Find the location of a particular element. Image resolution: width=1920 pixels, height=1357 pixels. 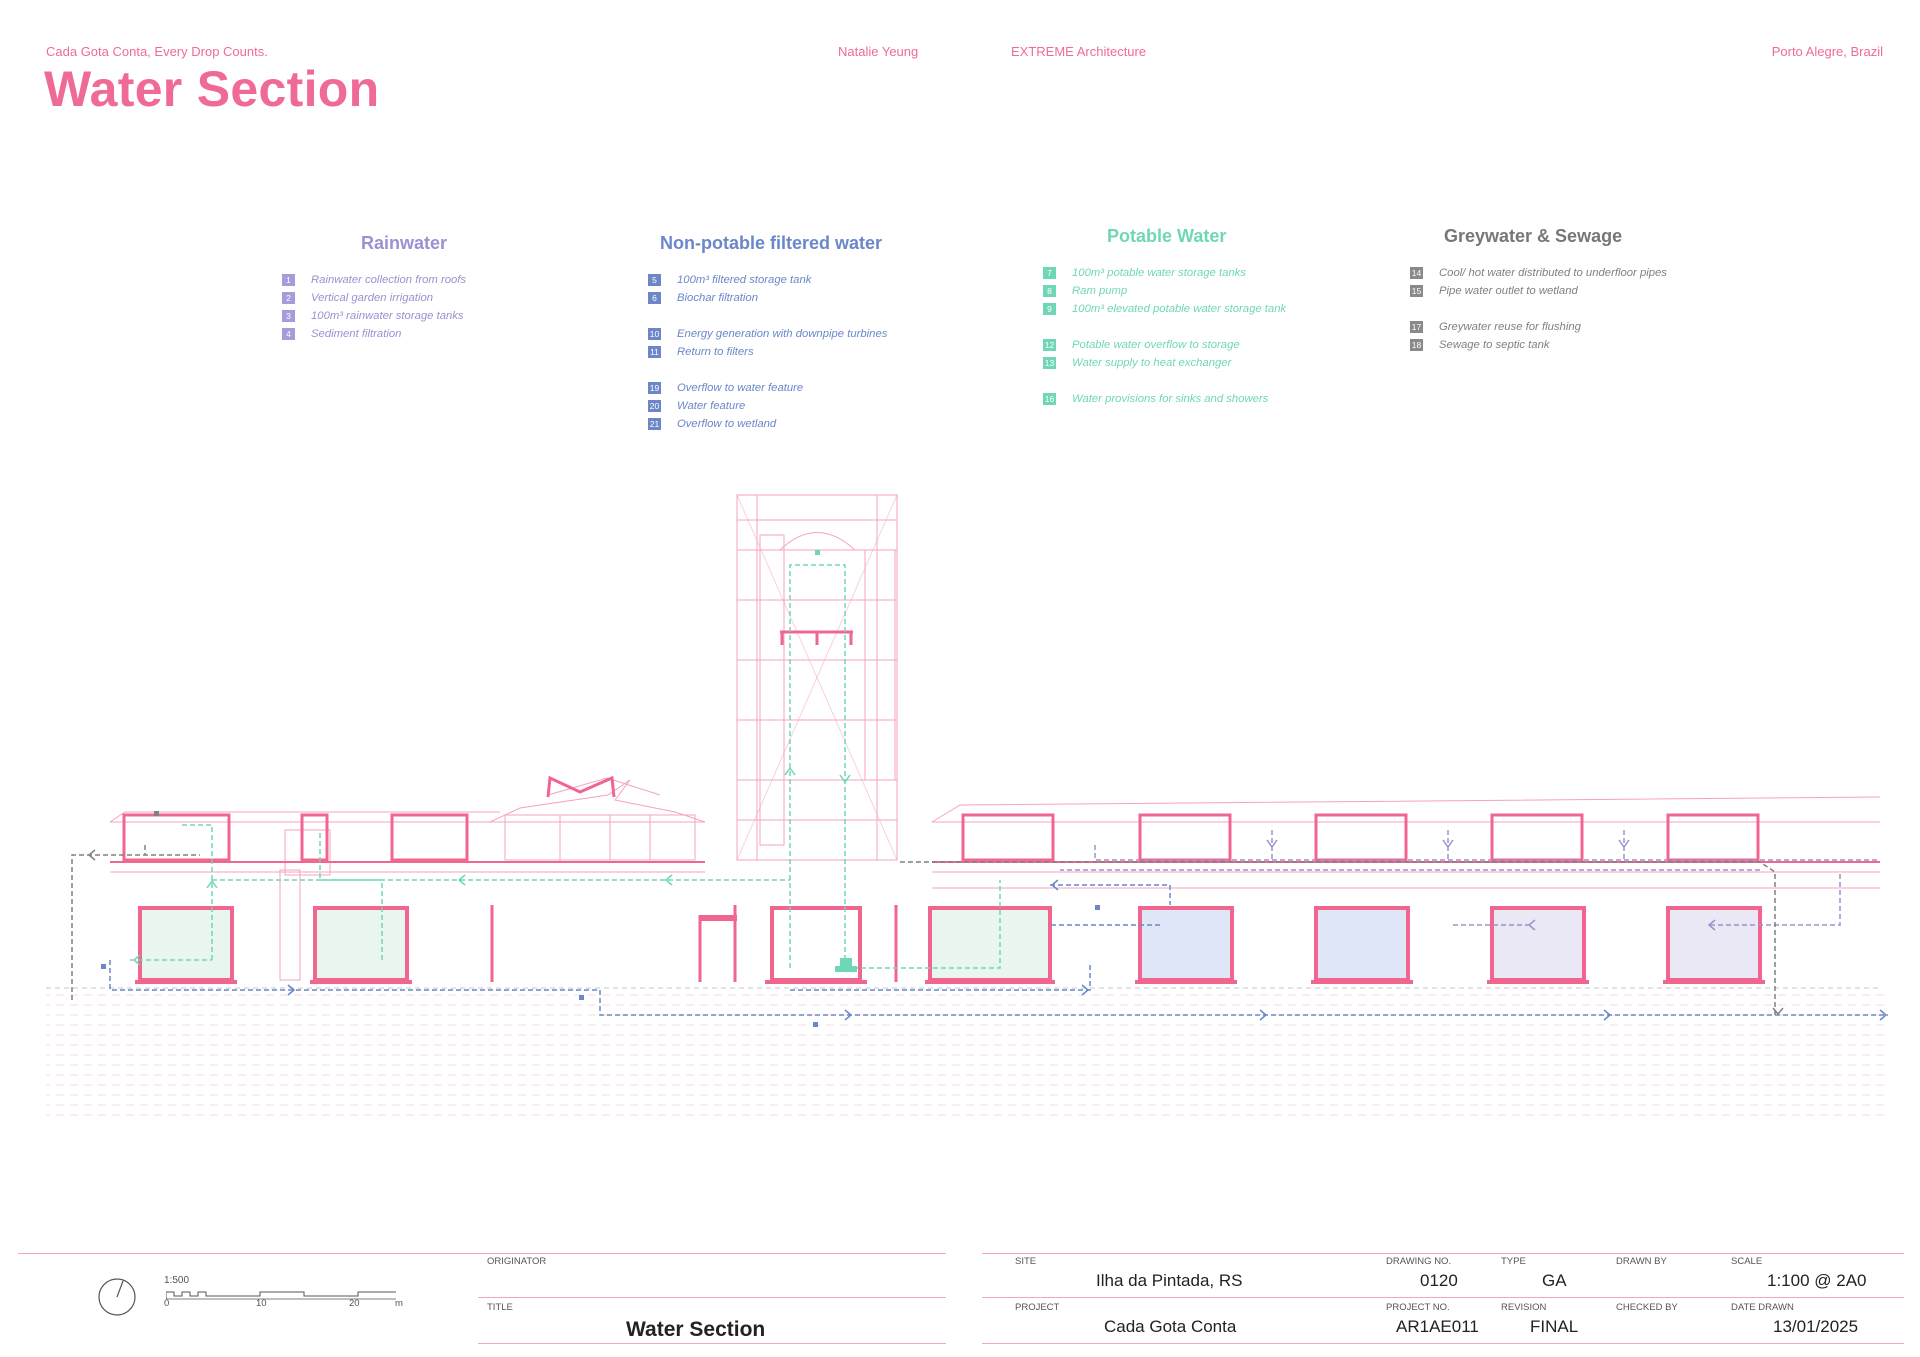

legend-item-text: Vertical garden irrigation is located at coordinates (372, 298).